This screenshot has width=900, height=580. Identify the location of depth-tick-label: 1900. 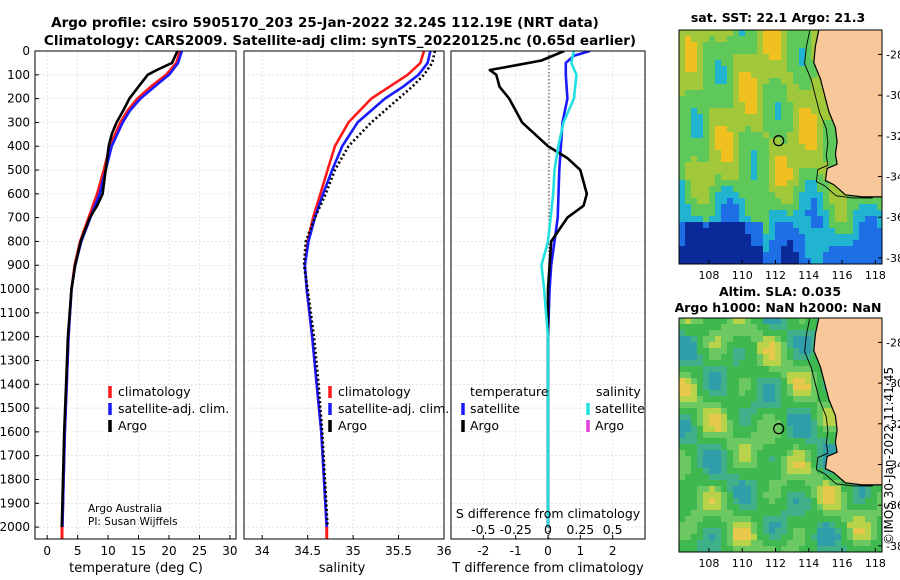
(15, 503).